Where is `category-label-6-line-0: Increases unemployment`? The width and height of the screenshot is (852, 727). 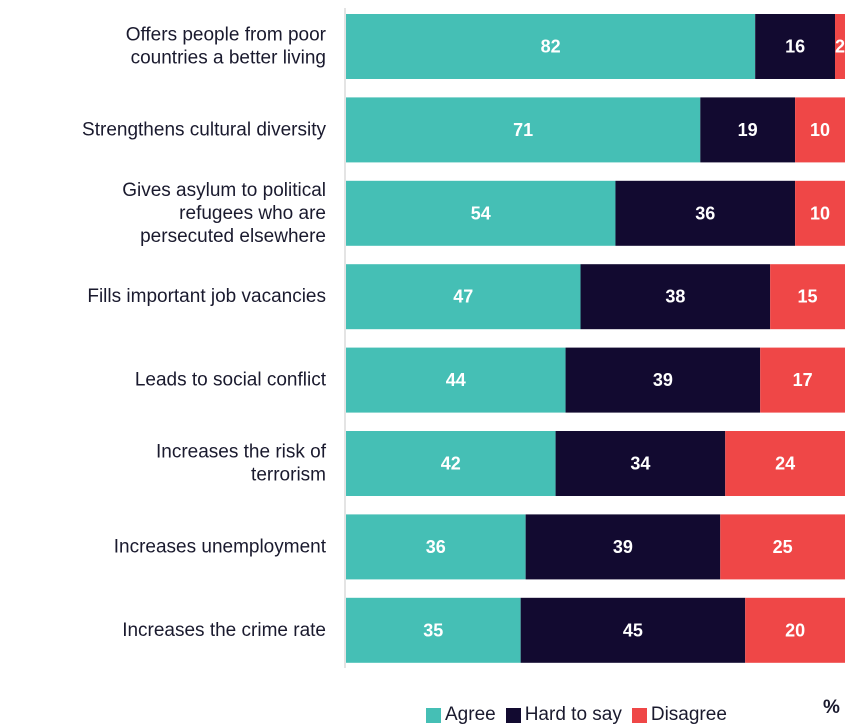 category-label-6-line-0: Increases unemployment is located at coordinates (220, 546).